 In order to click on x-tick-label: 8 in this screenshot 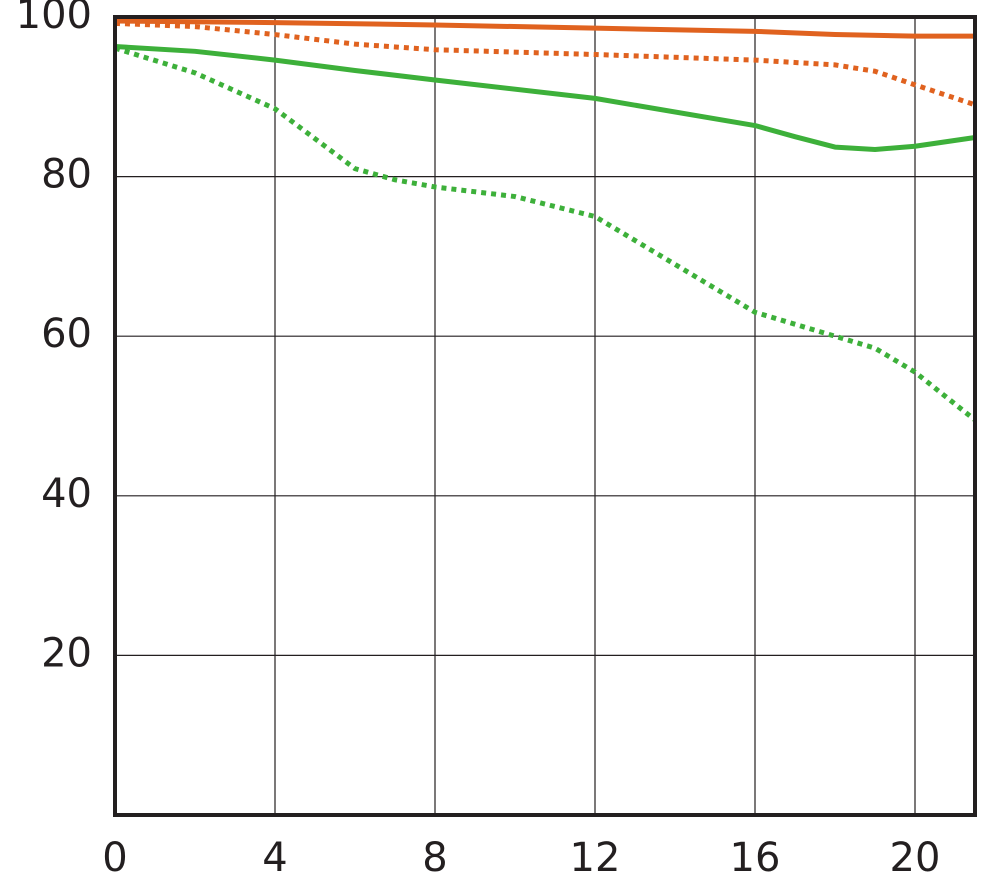, I will do `click(434, 858)`.